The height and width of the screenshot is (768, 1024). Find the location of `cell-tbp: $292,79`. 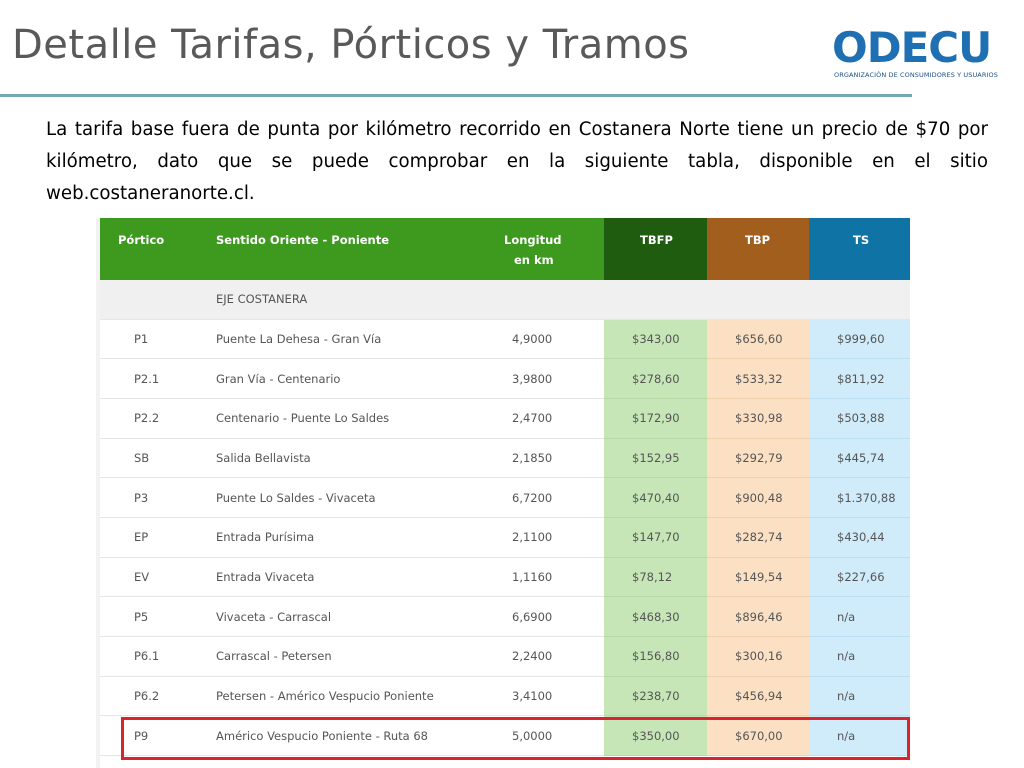

cell-tbp: $292,79 is located at coordinates (758, 458).